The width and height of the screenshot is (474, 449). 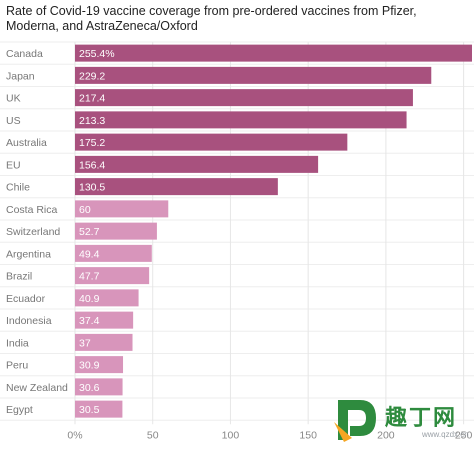 What do you see at coordinates (89, 388) in the screenshot?
I see `value-label: 30.6` at bounding box center [89, 388].